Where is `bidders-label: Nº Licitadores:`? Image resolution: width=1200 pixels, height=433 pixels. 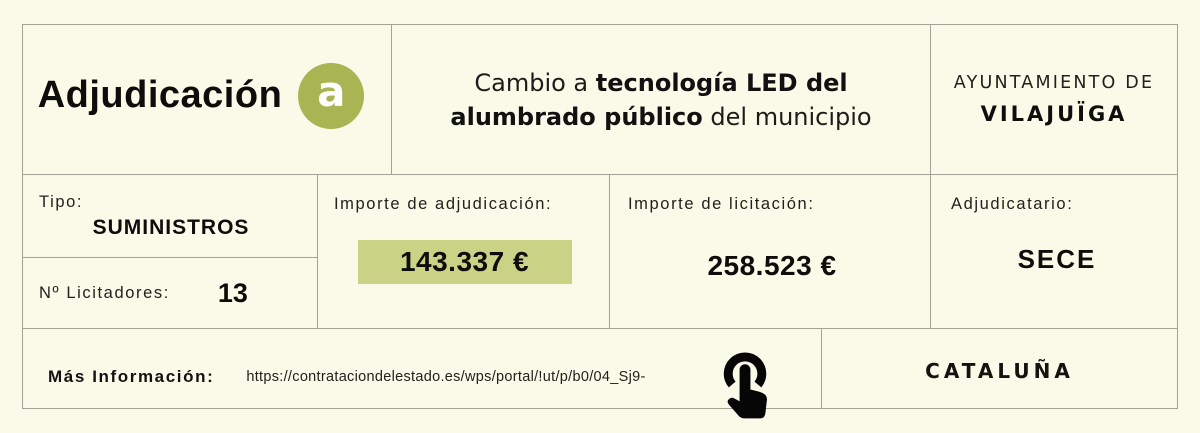
bidders-label: Nº Licitadores: is located at coordinates (104, 292).